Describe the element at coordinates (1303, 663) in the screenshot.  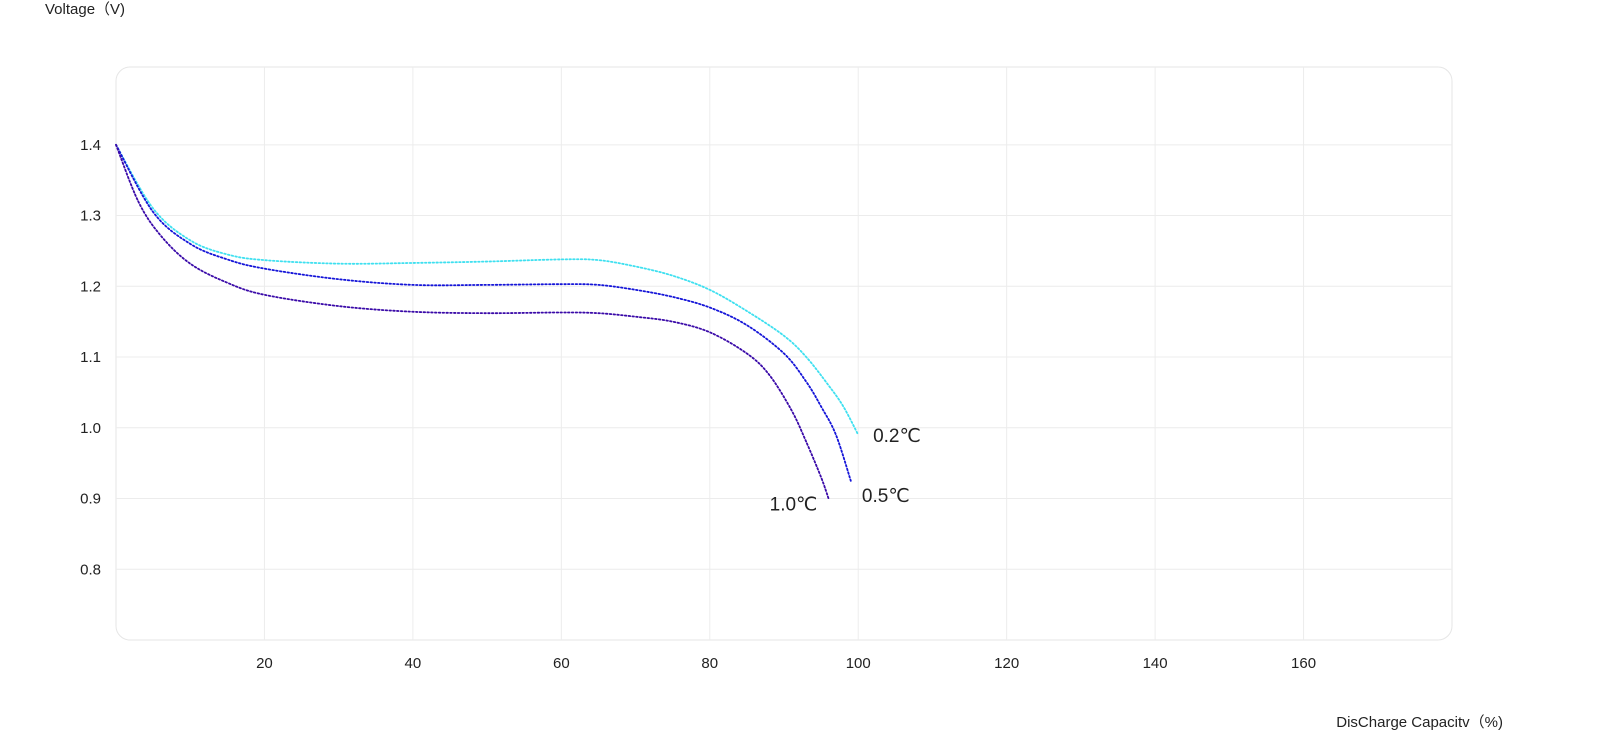
I see `x-tick-label: 160` at that location.